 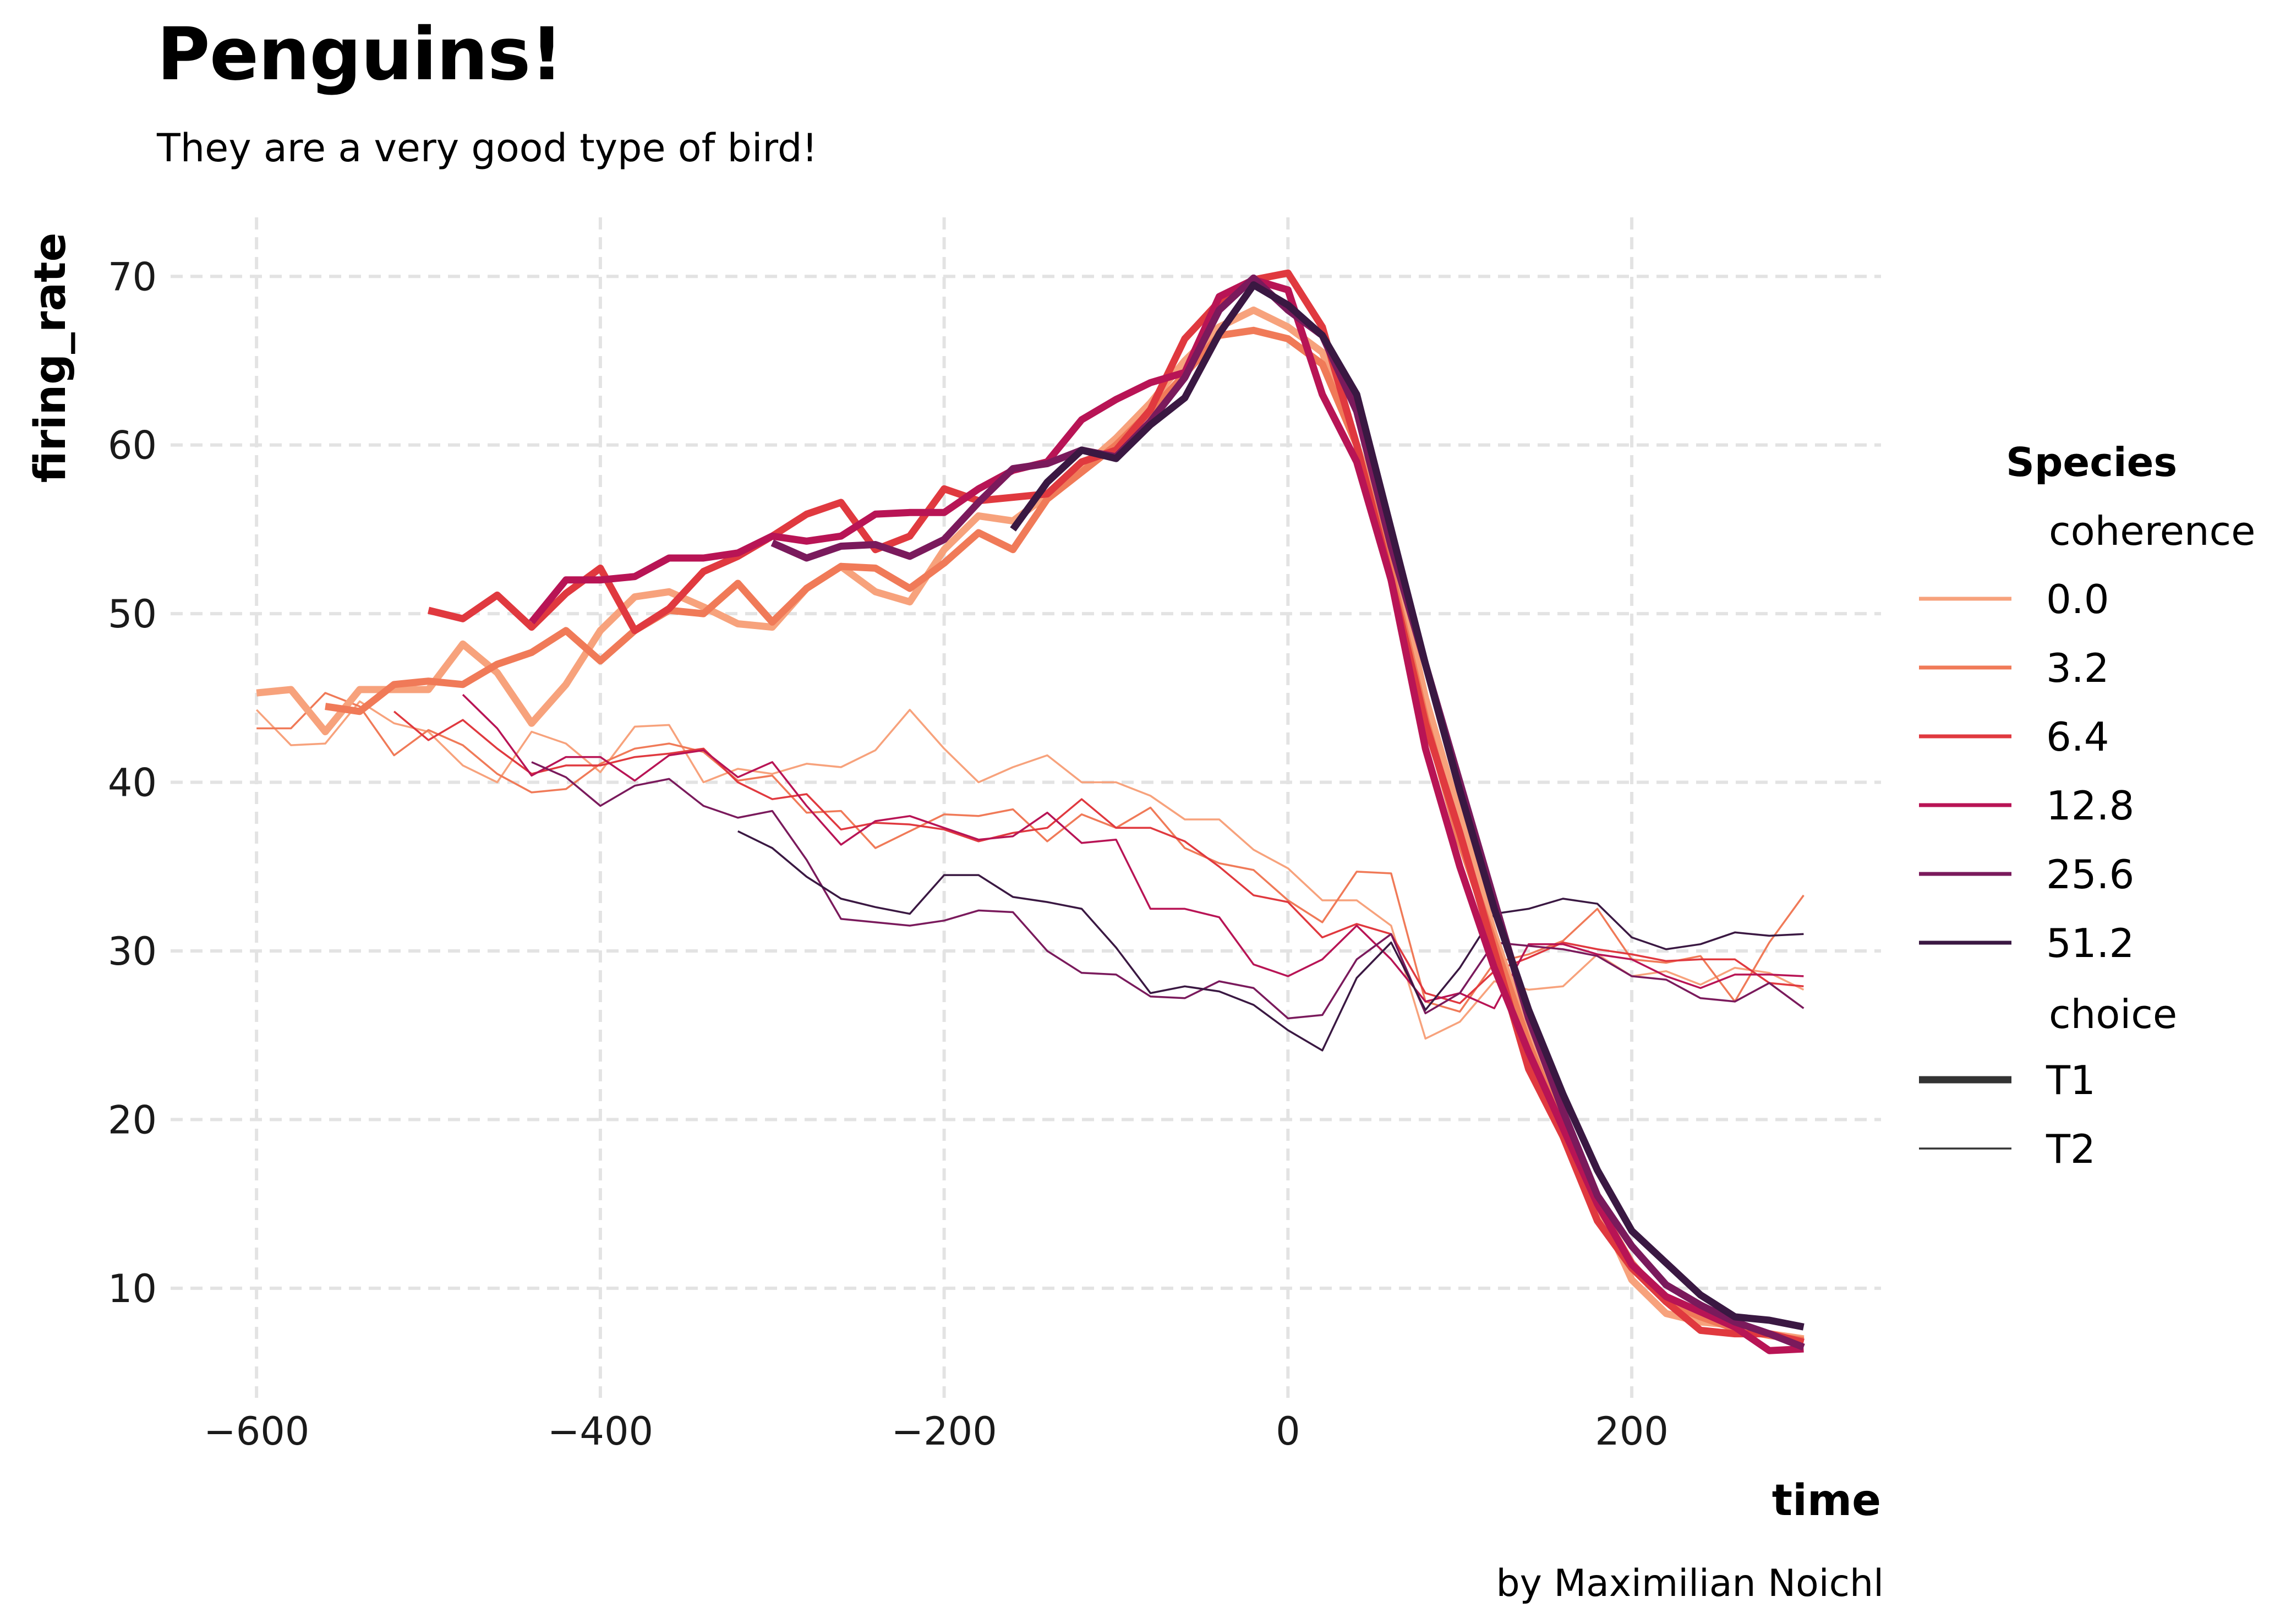 What do you see at coordinates (2090, 874) in the screenshot?
I see `legend-item-label: 25.6` at bounding box center [2090, 874].